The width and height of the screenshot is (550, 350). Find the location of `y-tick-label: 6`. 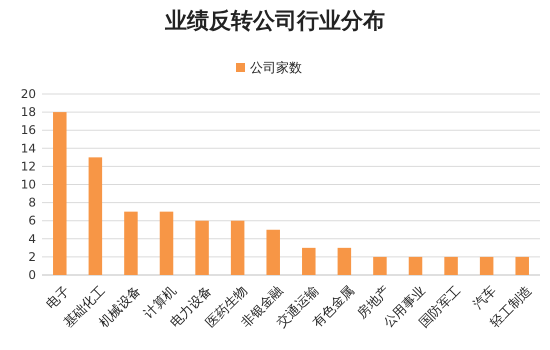

y-tick-label: 6 is located at coordinates (32, 221).